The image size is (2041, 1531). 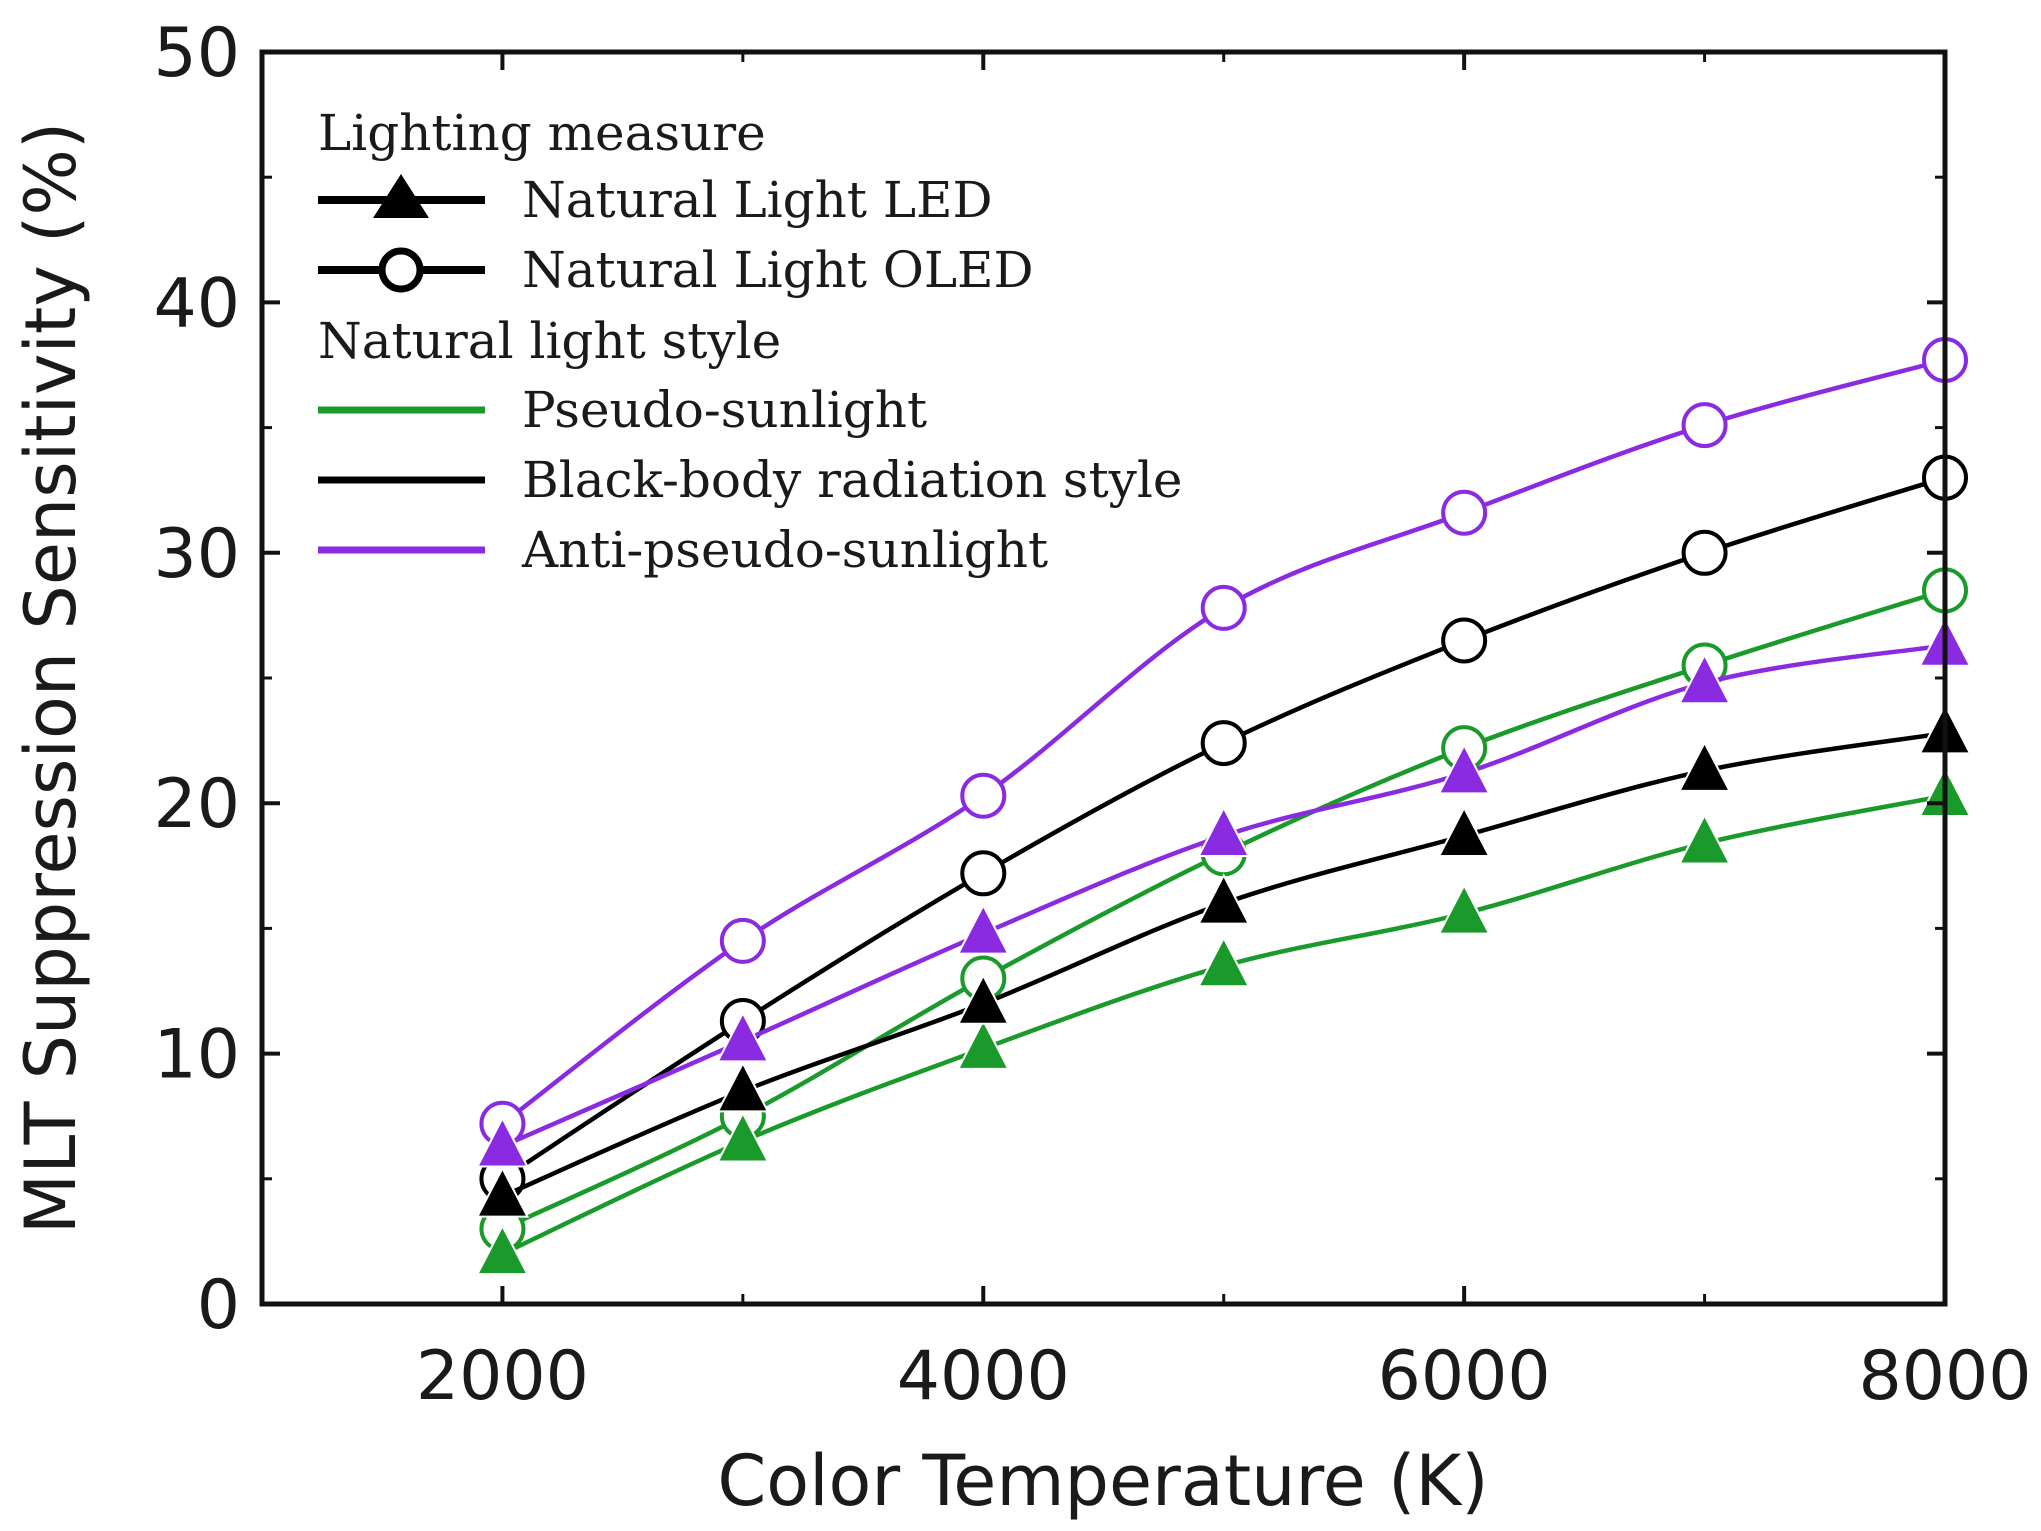 I want to click on legend-label-oled: Natural Light OLED, so click(x=778, y=270).